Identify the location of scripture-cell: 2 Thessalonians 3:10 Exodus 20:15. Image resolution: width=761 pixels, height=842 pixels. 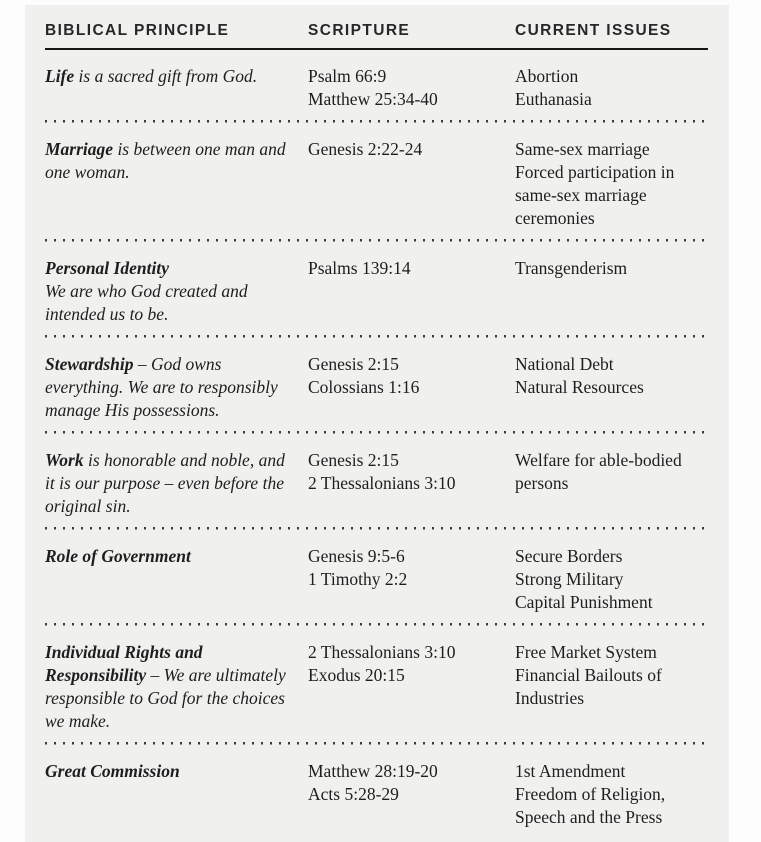
(411, 687).